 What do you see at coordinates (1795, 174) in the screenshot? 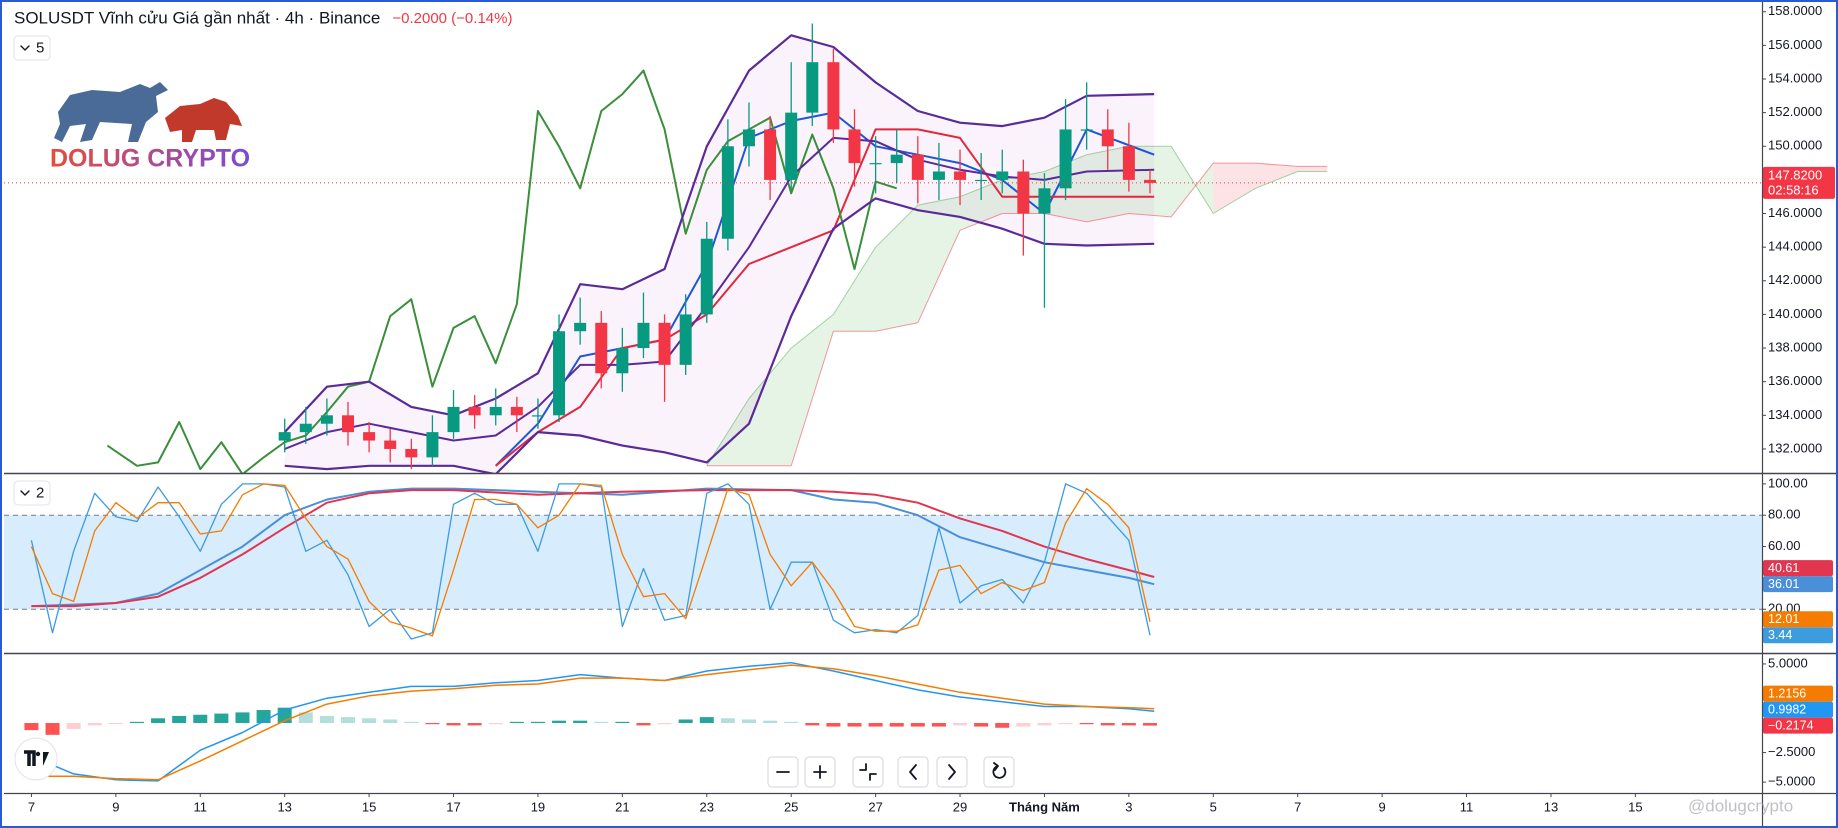
I see `last-price-label: 147.8200` at bounding box center [1795, 174].